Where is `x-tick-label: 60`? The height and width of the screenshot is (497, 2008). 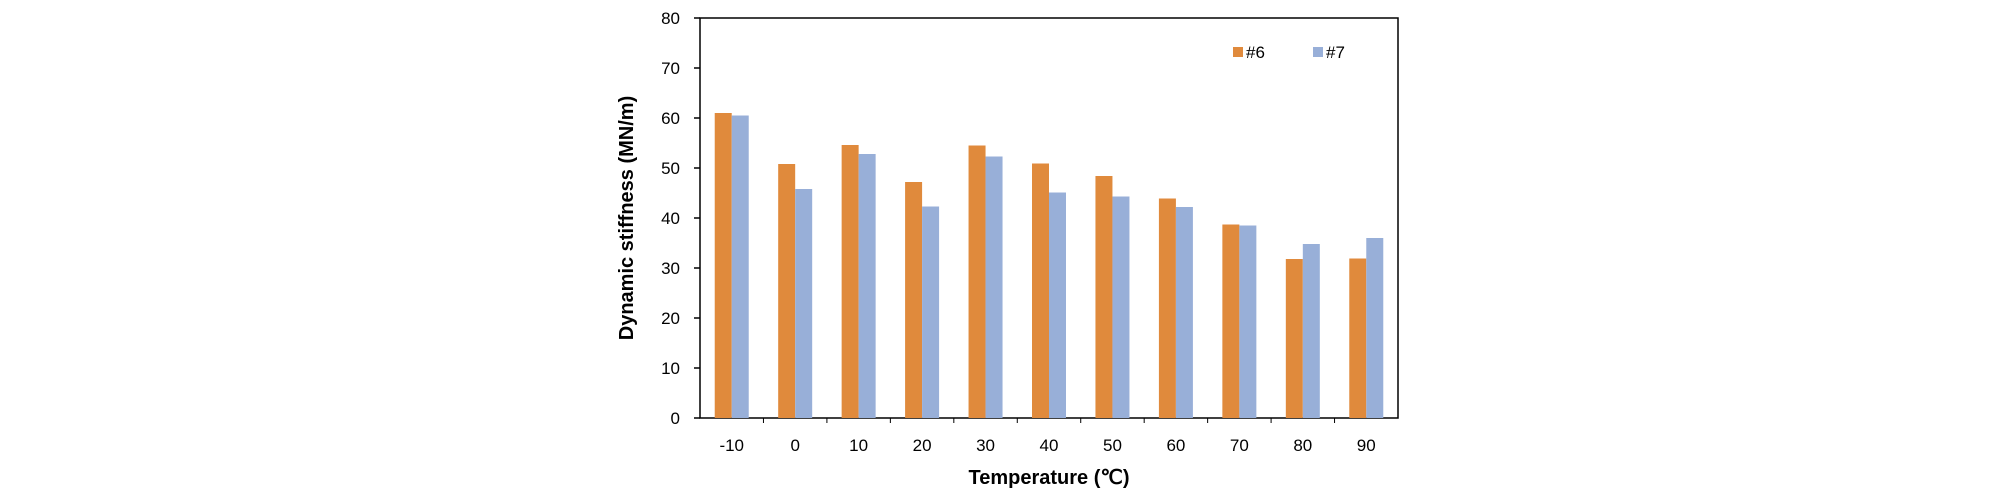
x-tick-label: 60 is located at coordinates (1175, 445).